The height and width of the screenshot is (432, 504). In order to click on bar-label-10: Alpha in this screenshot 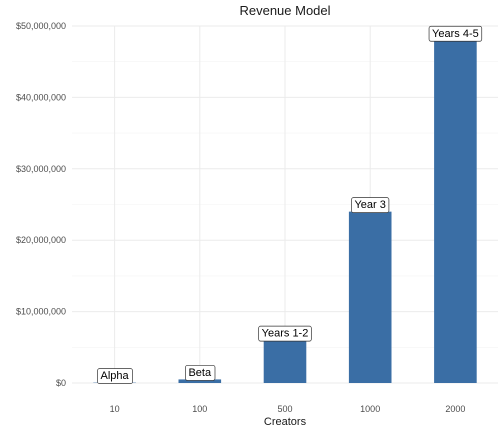, I will do `click(115, 376)`.